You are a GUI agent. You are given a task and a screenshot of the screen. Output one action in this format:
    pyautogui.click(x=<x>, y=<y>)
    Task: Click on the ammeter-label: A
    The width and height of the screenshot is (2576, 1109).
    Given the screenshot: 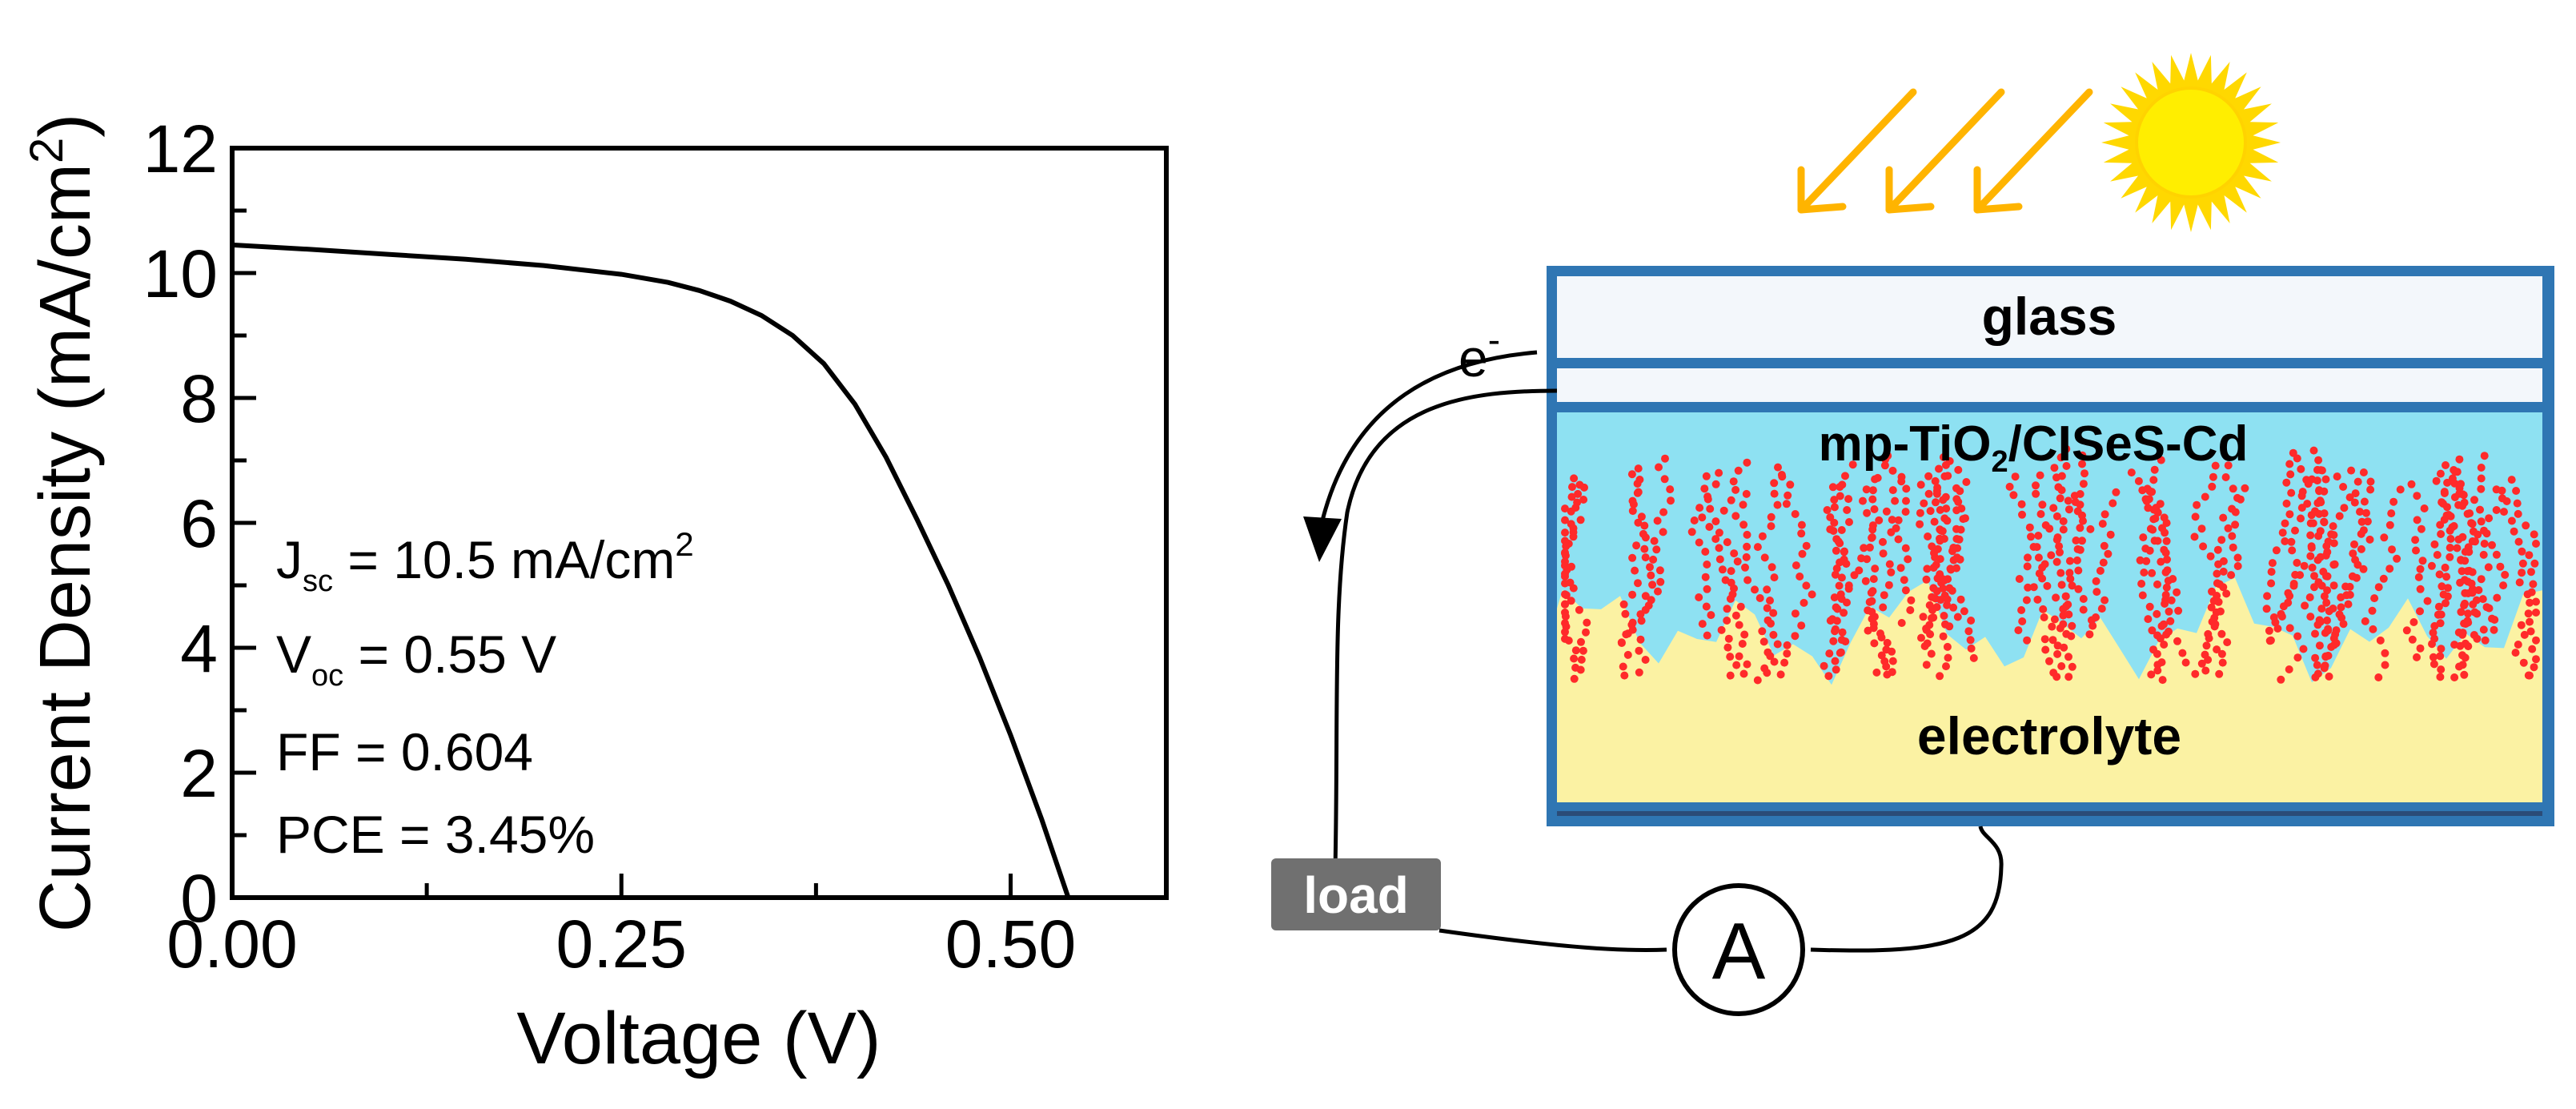 What is the action you would take?
    pyautogui.click(x=1739, y=951)
    